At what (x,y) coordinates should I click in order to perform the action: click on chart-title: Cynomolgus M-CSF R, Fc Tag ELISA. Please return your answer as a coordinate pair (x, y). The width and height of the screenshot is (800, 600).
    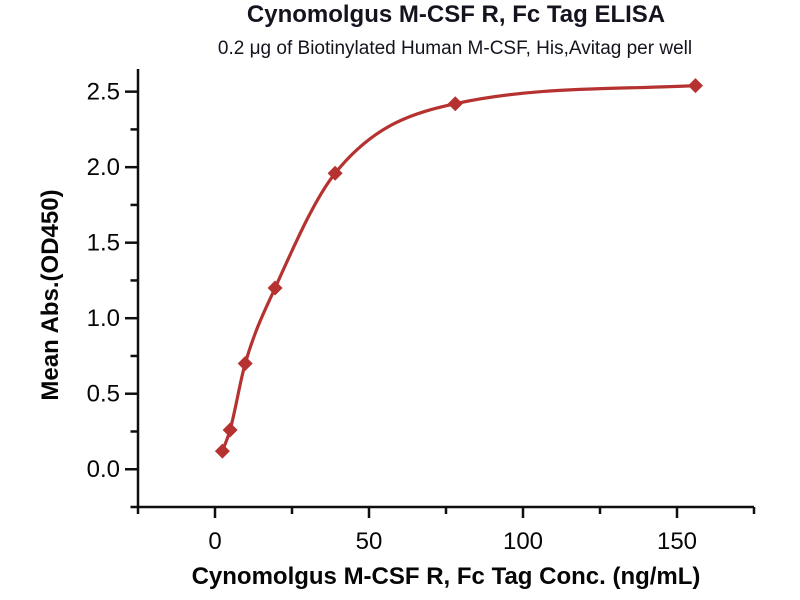
    Looking at the image, I should click on (456, 14).